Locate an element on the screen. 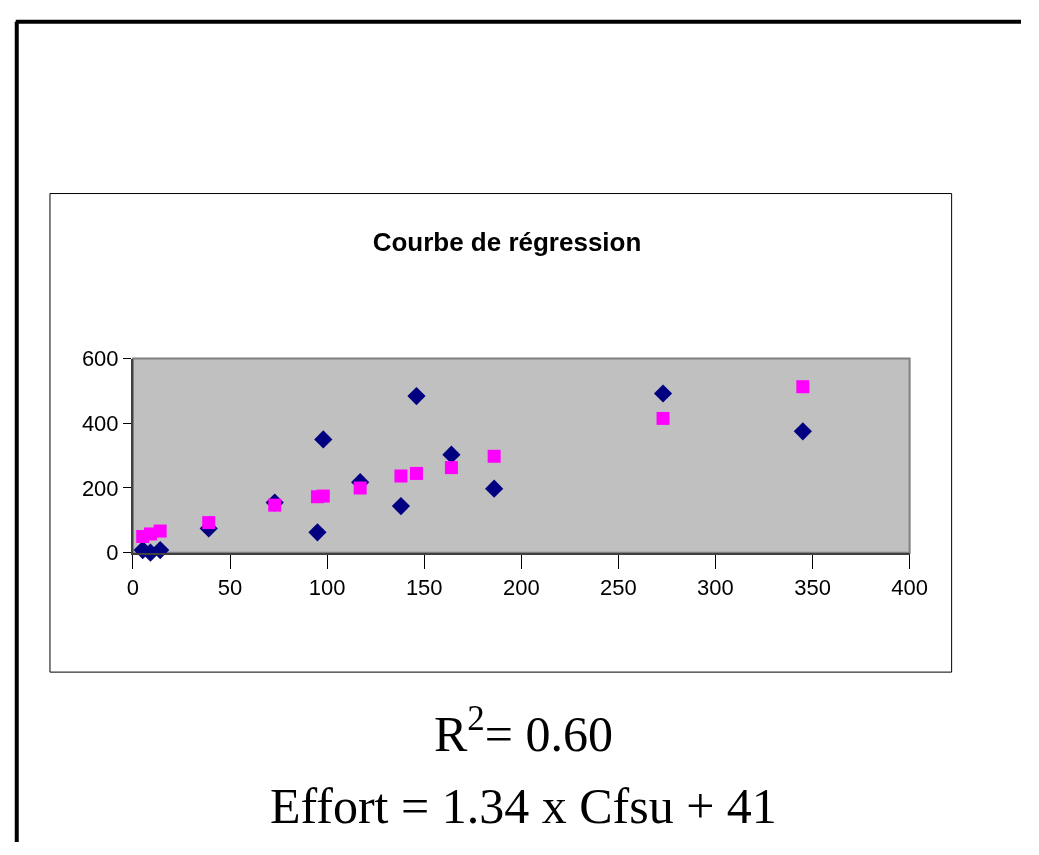  x-tick-label: 300 is located at coordinates (715, 588).